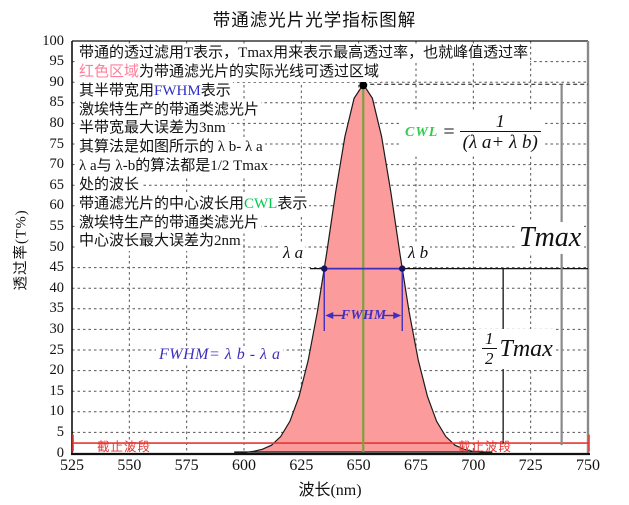 This screenshot has height=505, width=629. I want to click on x-tick-label-675: 675, so click(416, 465).